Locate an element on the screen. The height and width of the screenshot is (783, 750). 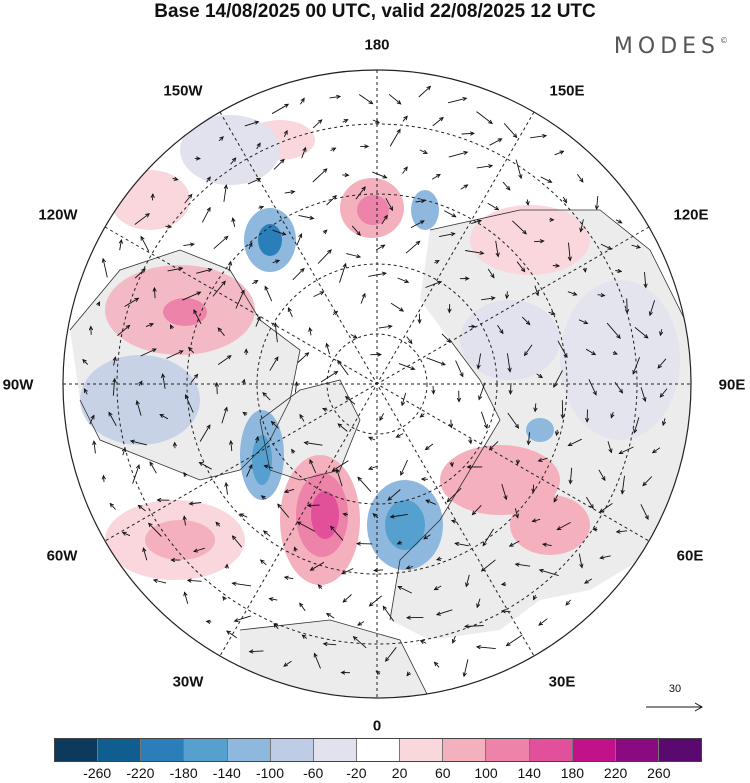
lon-label-180: 180 is located at coordinates (377, 45).